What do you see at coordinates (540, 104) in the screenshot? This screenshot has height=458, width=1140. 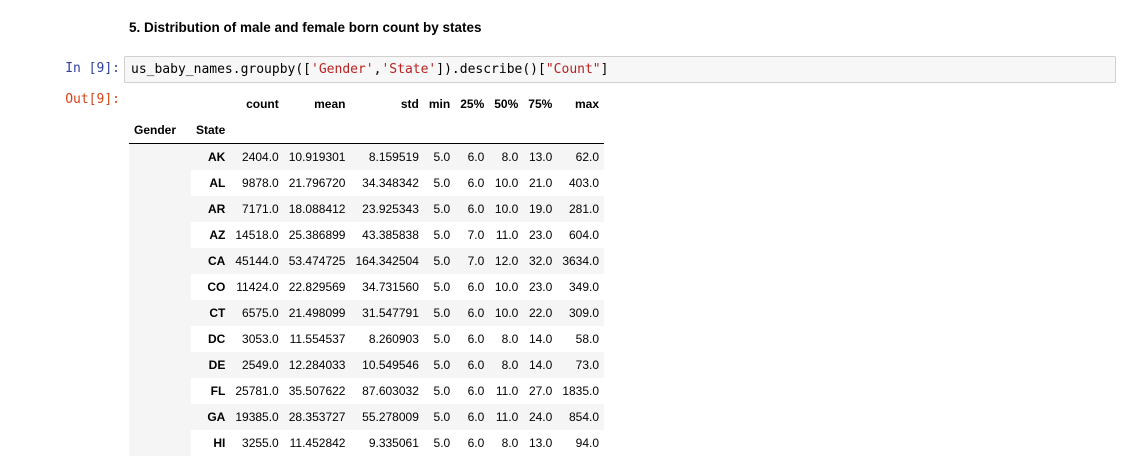 I see `column-header: 75%` at bounding box center [540, 104].